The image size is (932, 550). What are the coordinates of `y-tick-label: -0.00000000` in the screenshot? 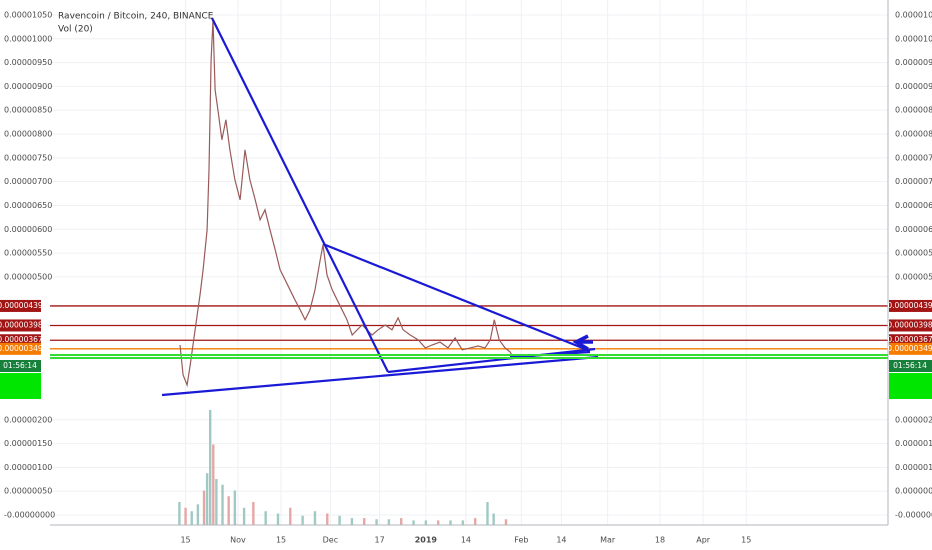 It's located at (913, 515).